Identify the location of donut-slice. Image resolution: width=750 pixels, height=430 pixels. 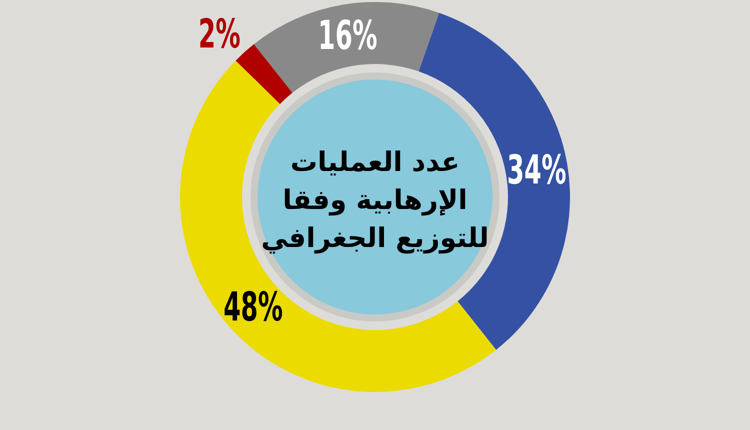
(347, 47).